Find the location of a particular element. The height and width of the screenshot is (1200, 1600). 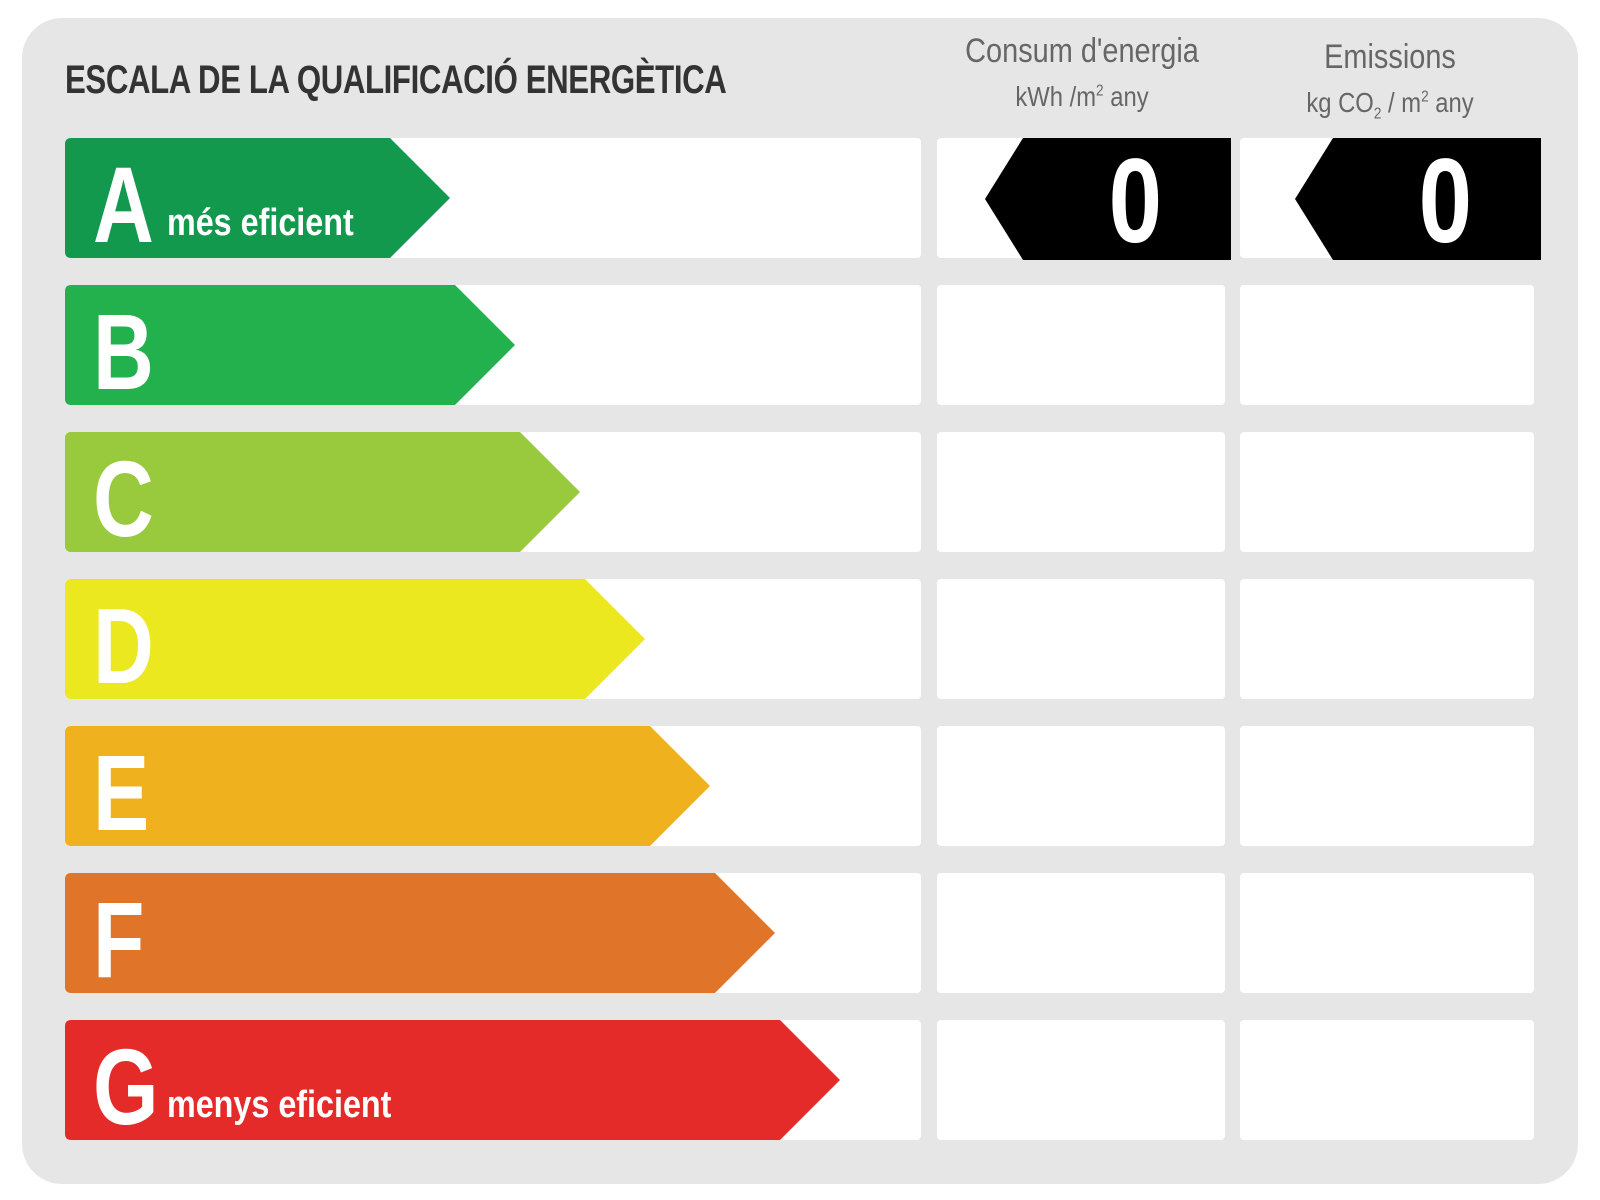

rating-letter: G is located at coordinates (126, 1086).